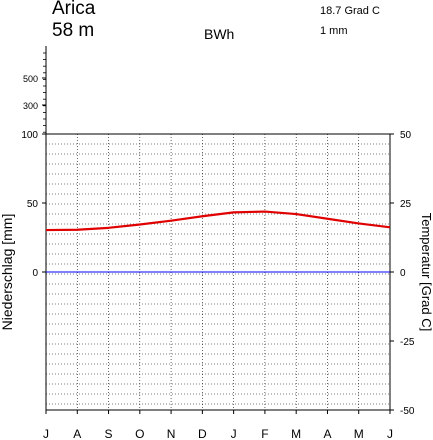  What do you see at coordinates (403, 273) in the screenshot?
I see `temp-tick-label: 0` at bounding box center [403, 273].